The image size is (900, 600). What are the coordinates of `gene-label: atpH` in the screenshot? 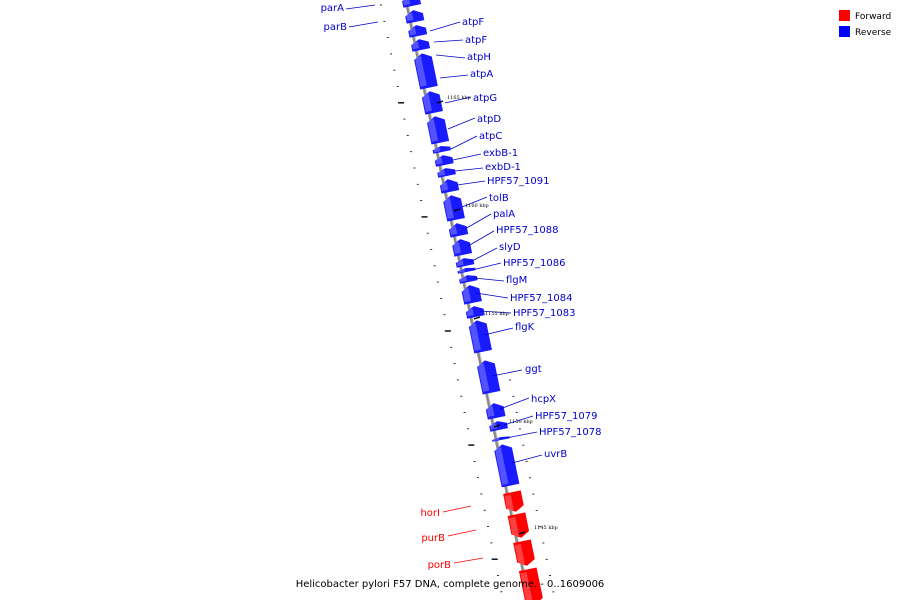 It's located at (479, 57).